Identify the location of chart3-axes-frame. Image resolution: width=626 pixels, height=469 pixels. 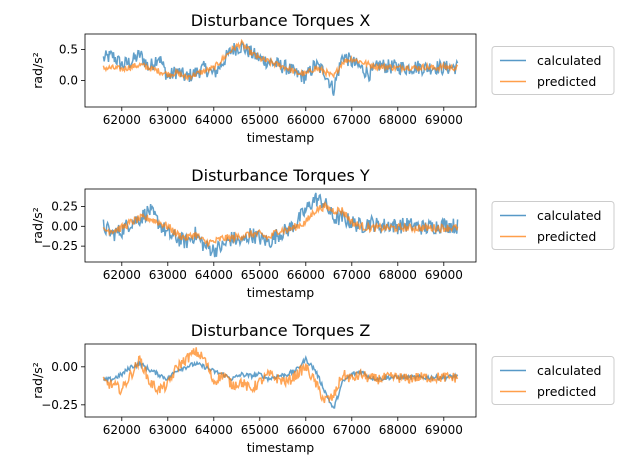
(280, 380).